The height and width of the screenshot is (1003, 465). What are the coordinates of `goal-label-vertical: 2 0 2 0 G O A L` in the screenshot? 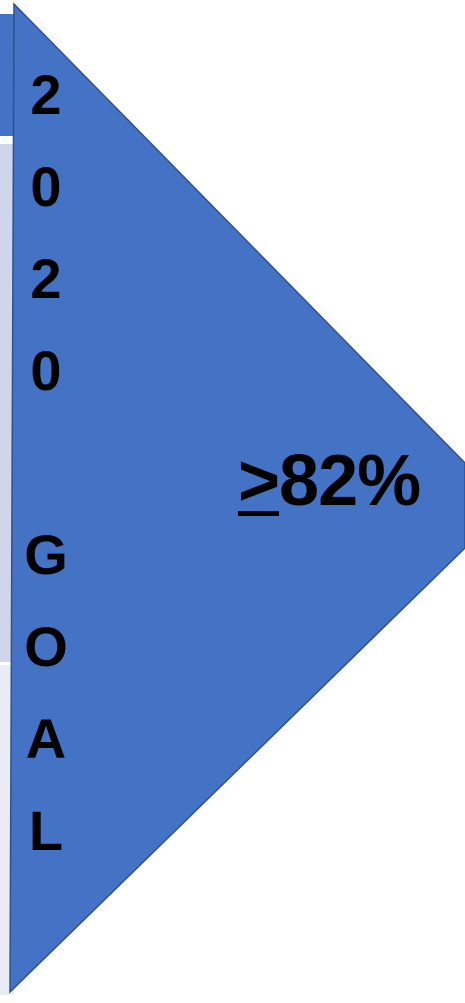 It's located at (52, 474).